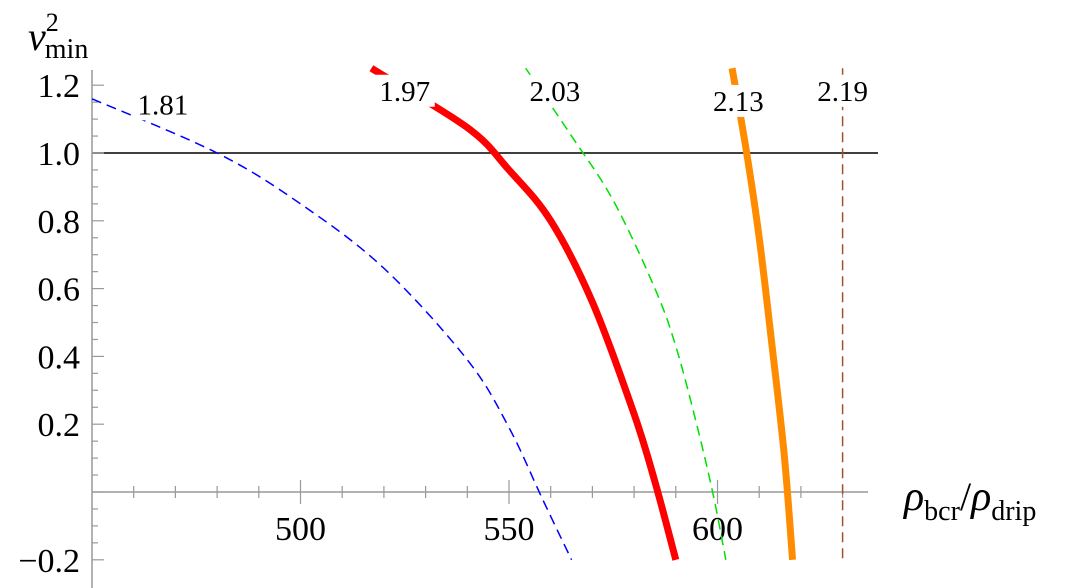 The image size is (1078, 588). Describe the element at coordinates (59, 290) in the screenshot. I see `y-tick-label: 0.6` at that location.